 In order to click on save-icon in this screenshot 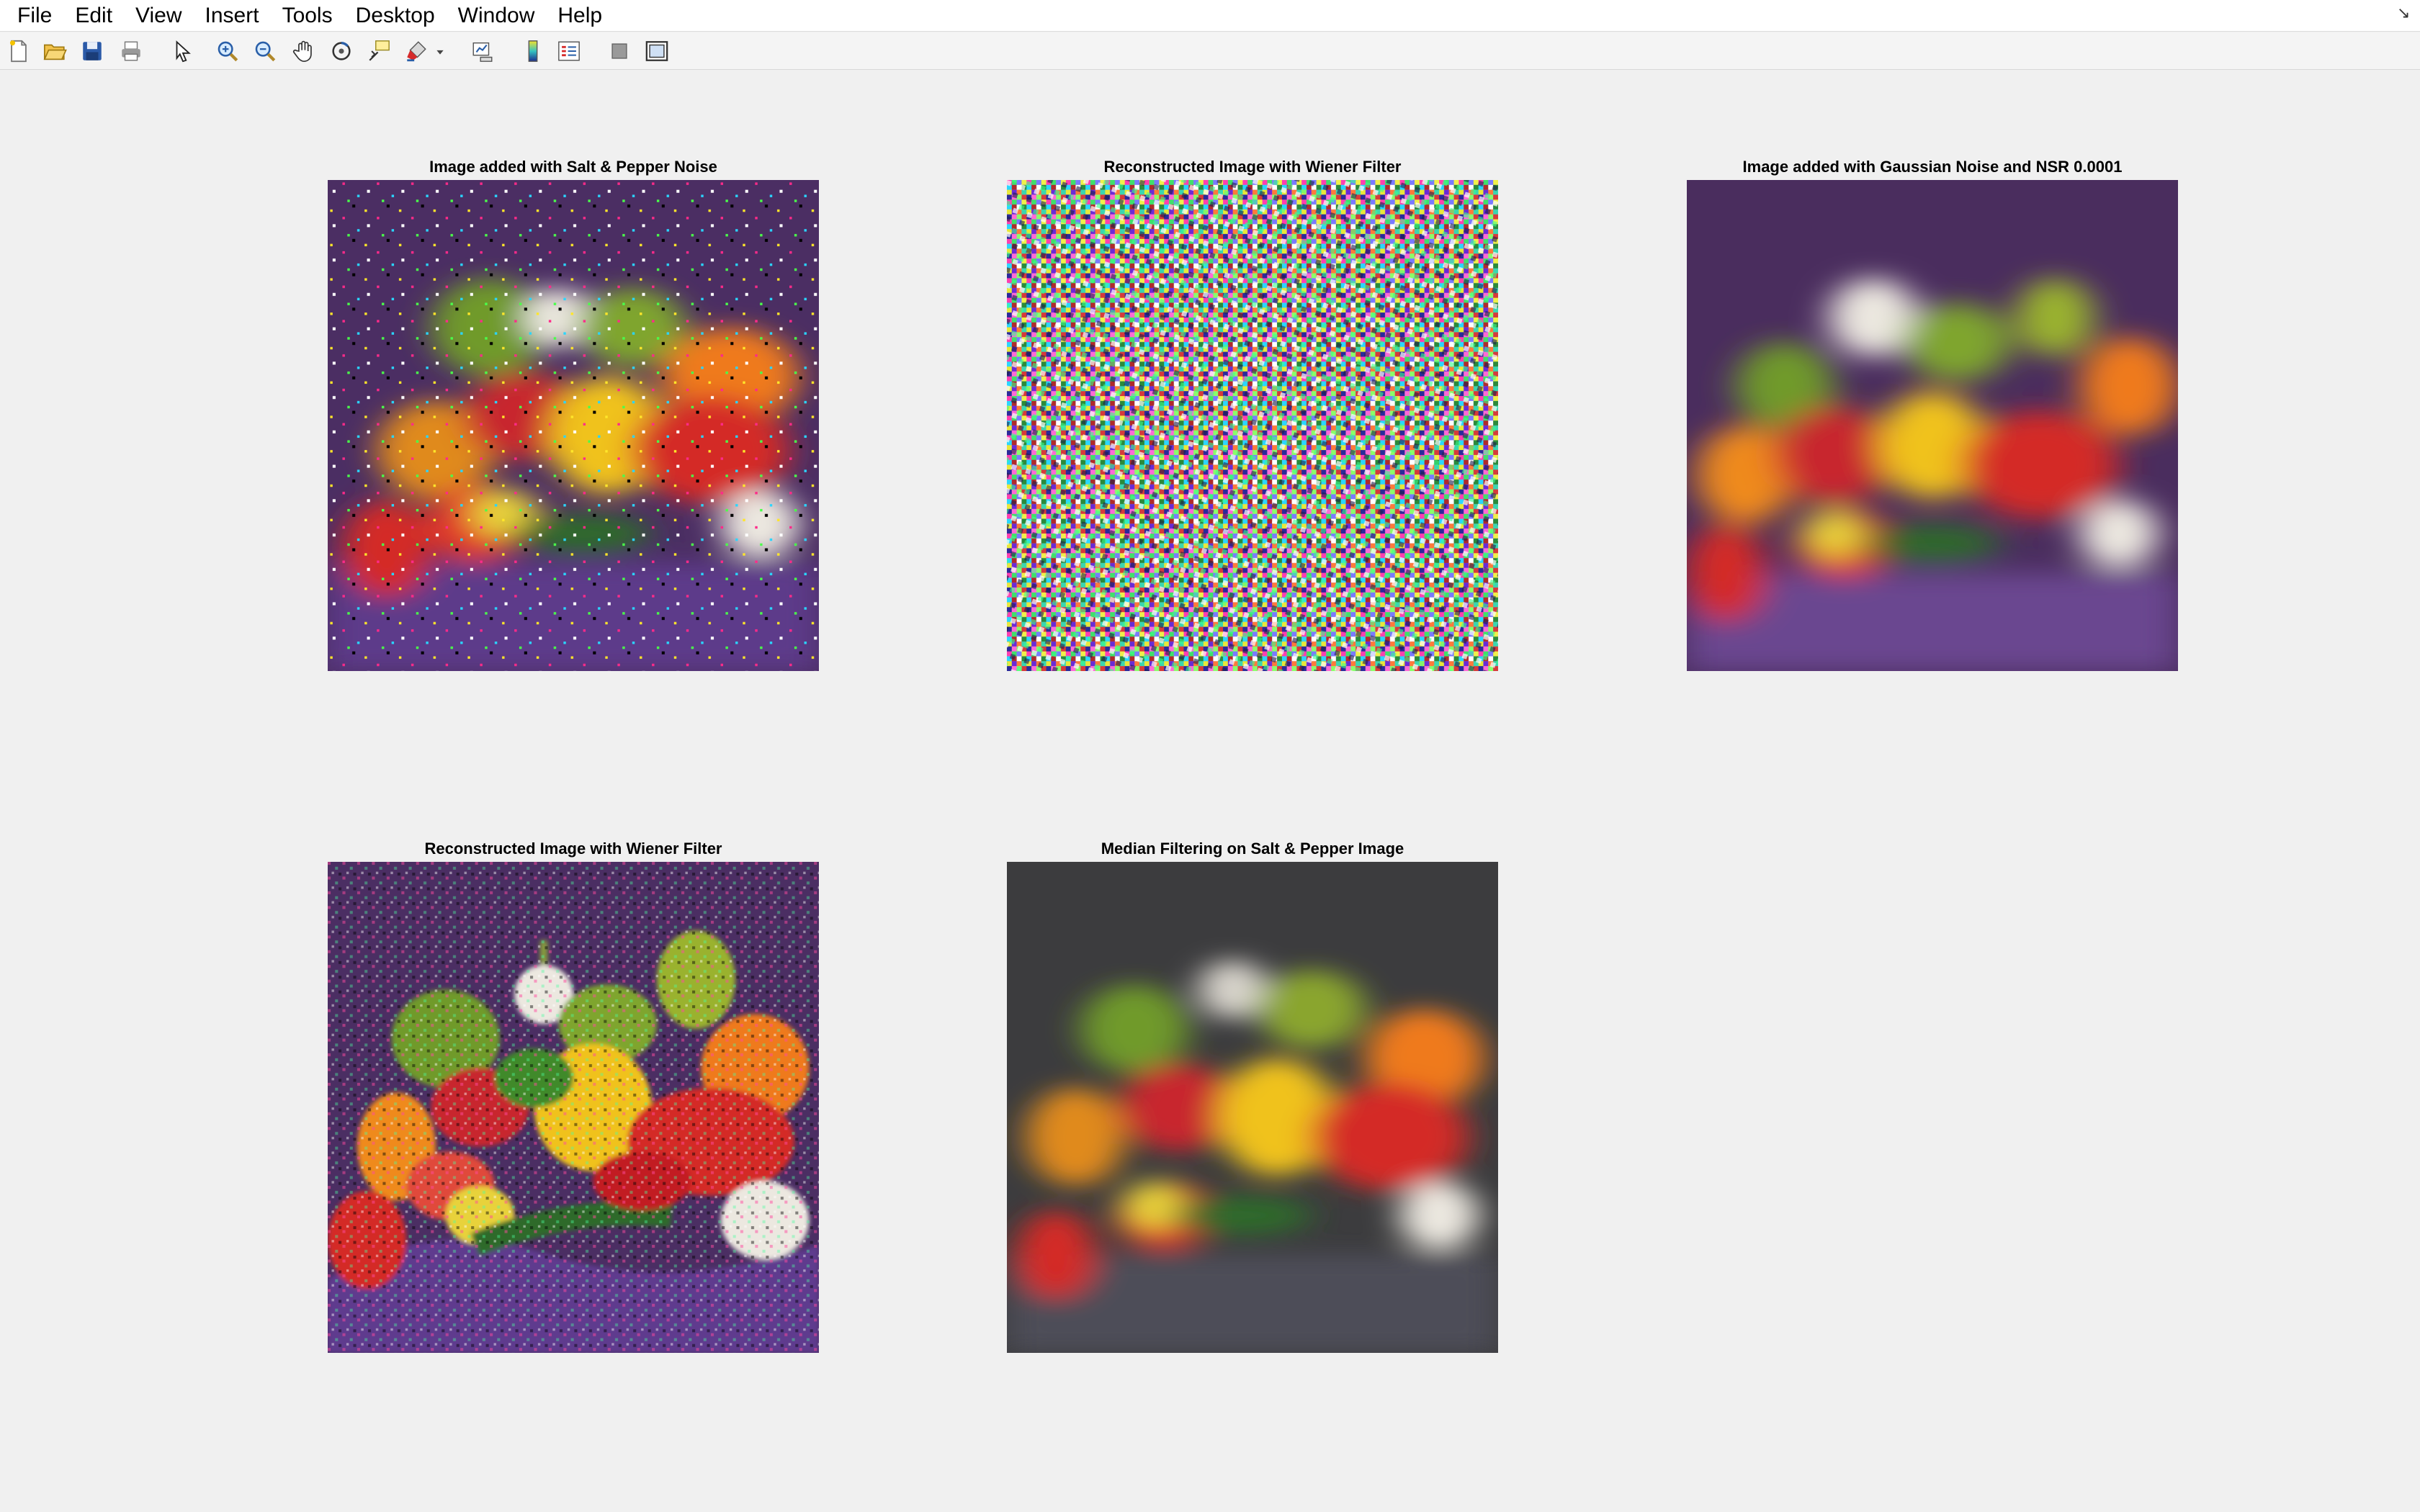, I will do `click(92, 51)`.